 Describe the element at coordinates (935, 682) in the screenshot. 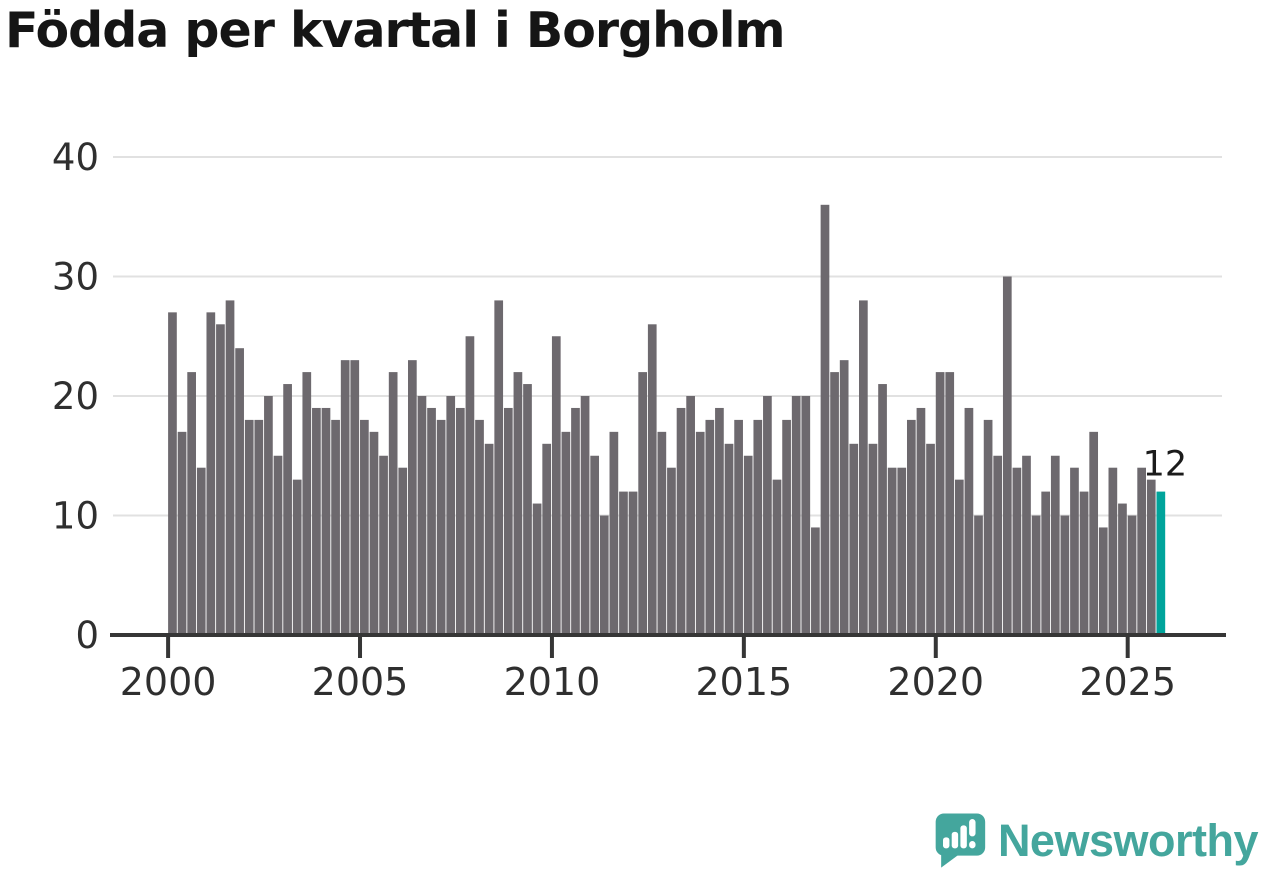

I see `x-tick-label: 2020` at that location.